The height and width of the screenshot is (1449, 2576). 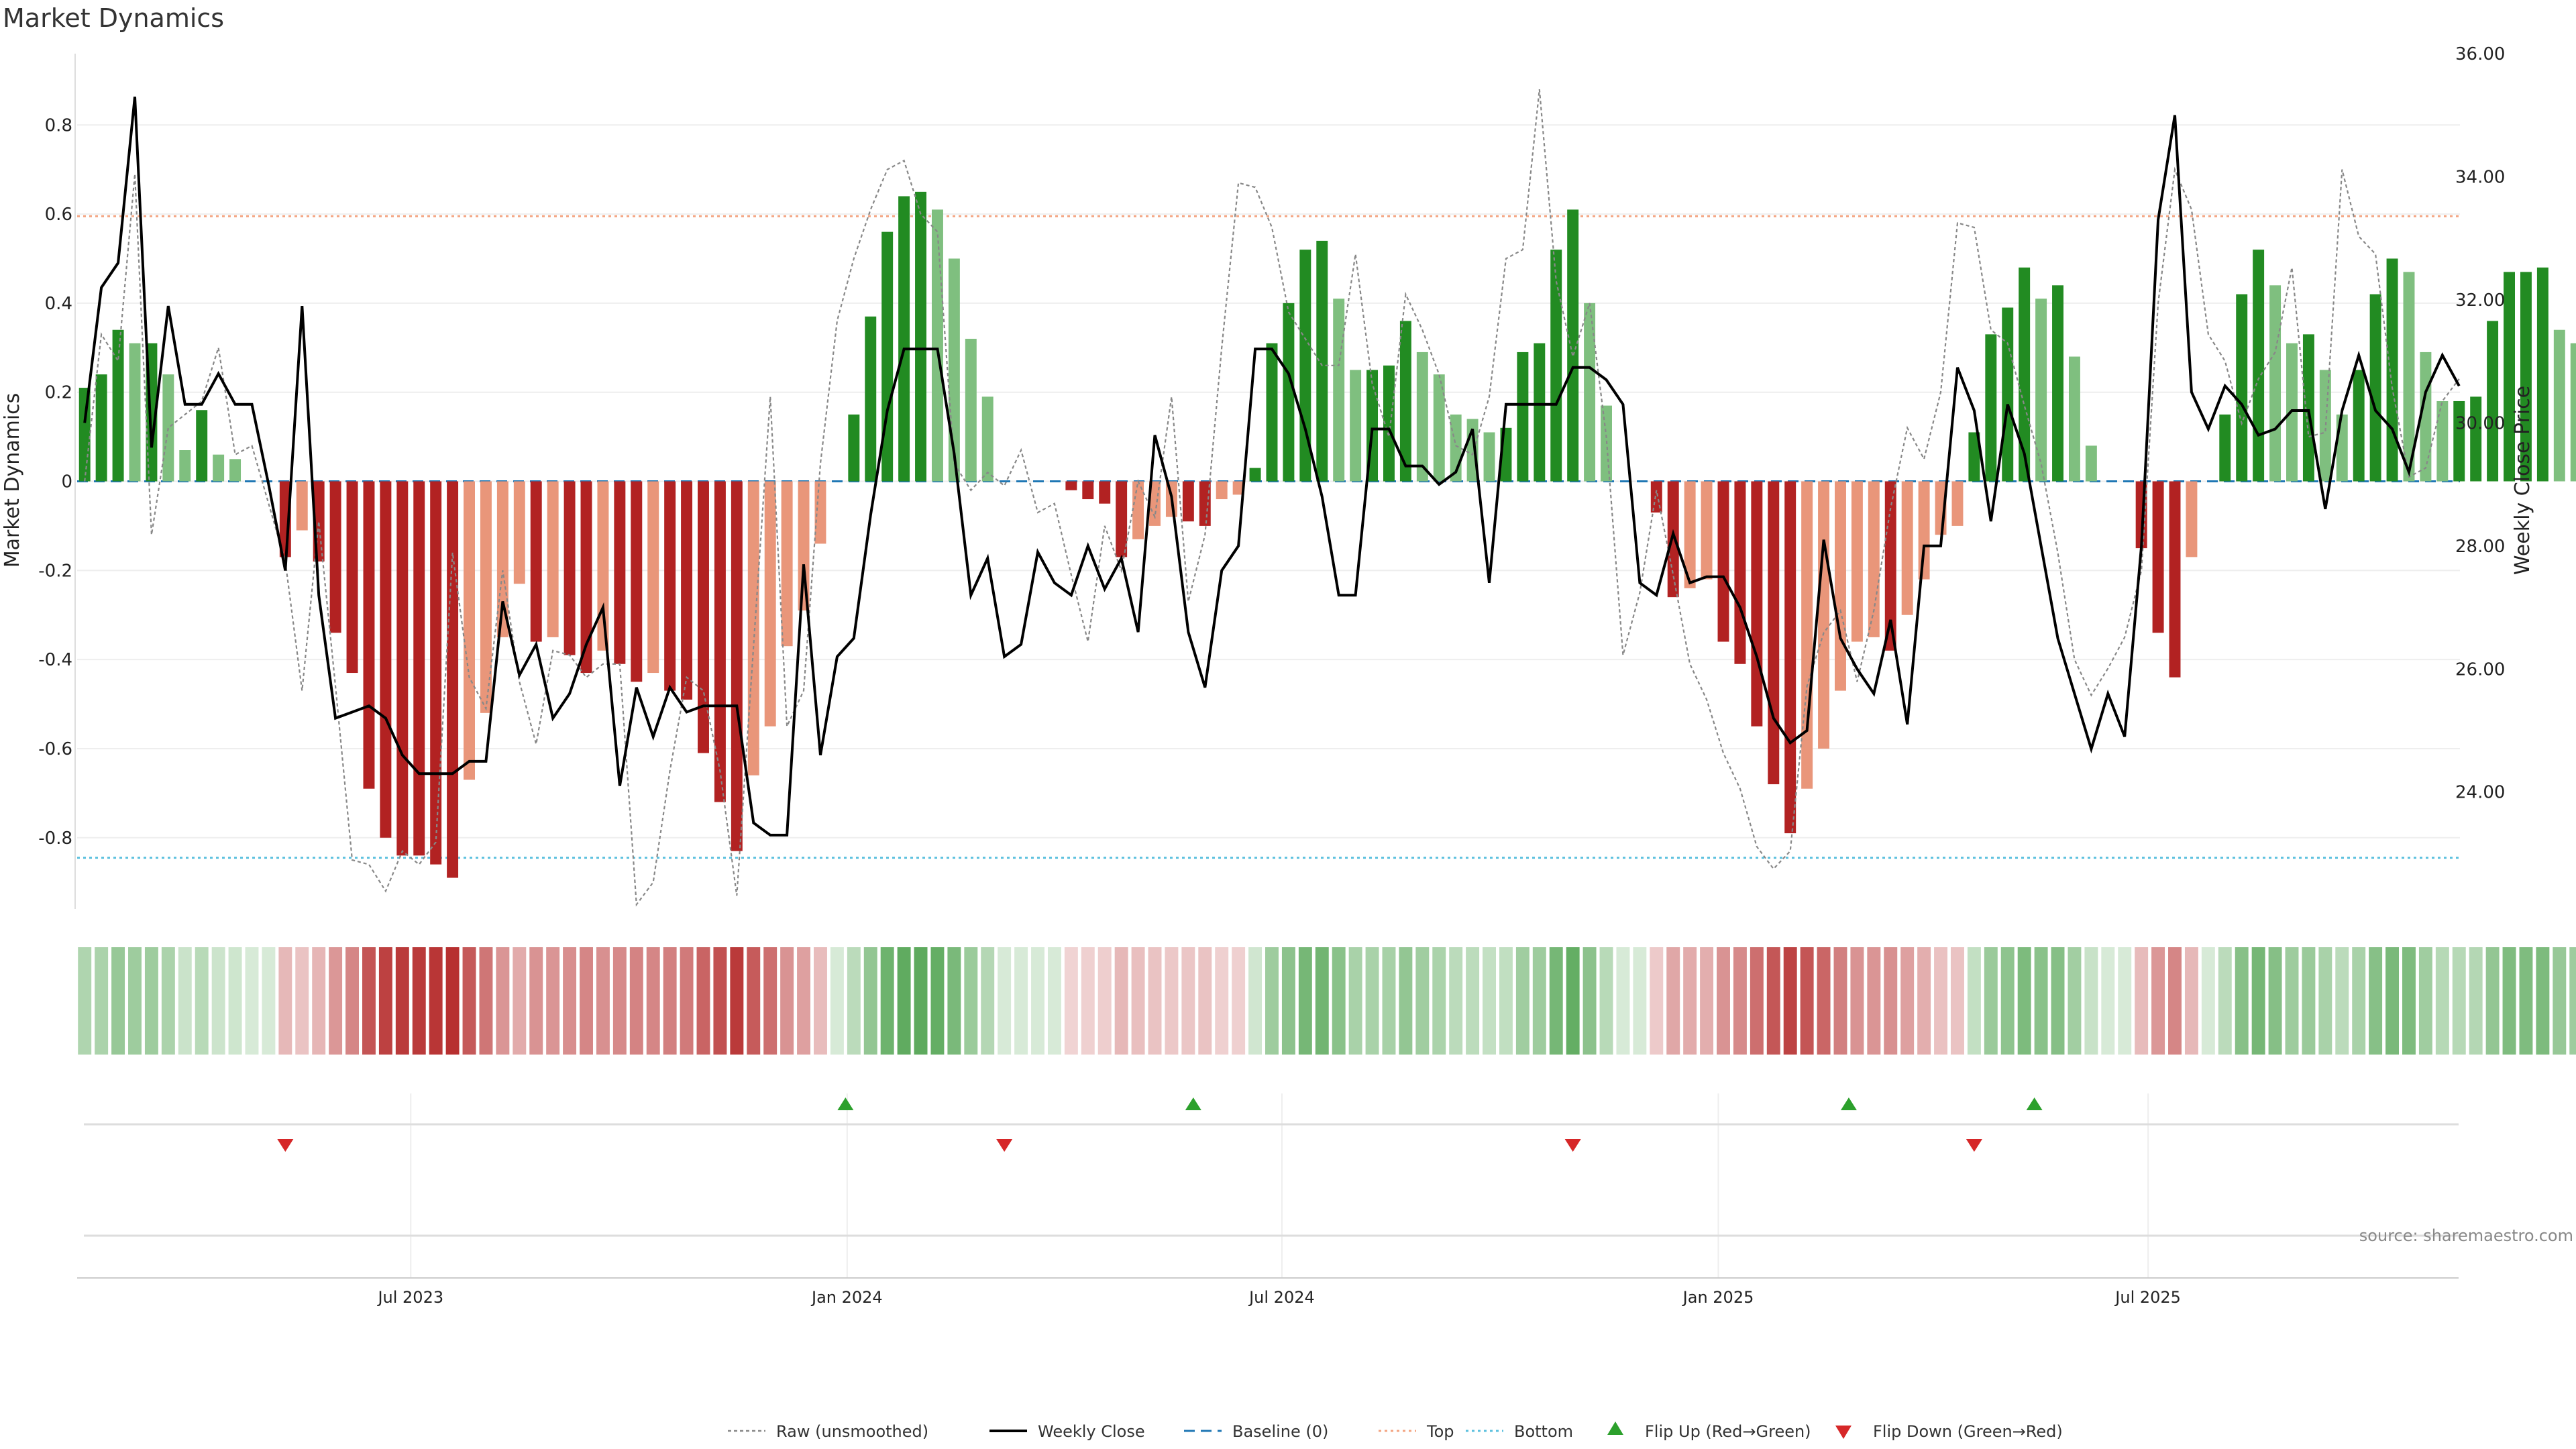 I want to click on y-tick-label: 0.2, so click(x=58, y=393).